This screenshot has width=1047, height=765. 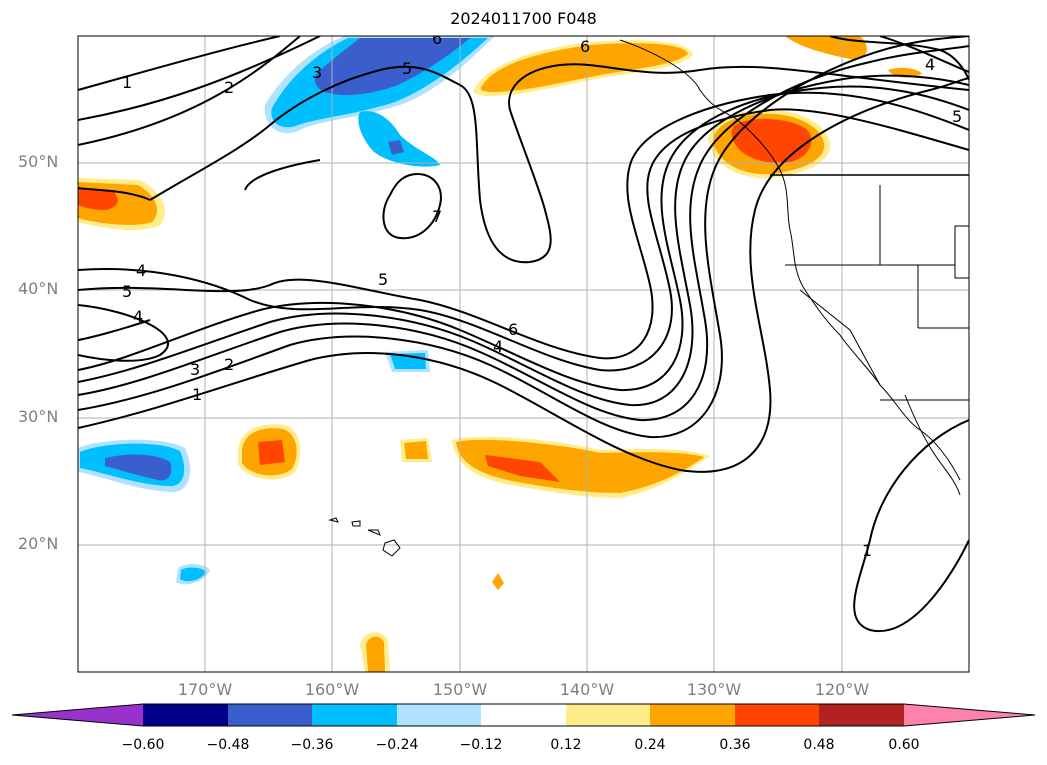 I want to click on lat-label-40n: 40°N, so click(x=38, y=288).